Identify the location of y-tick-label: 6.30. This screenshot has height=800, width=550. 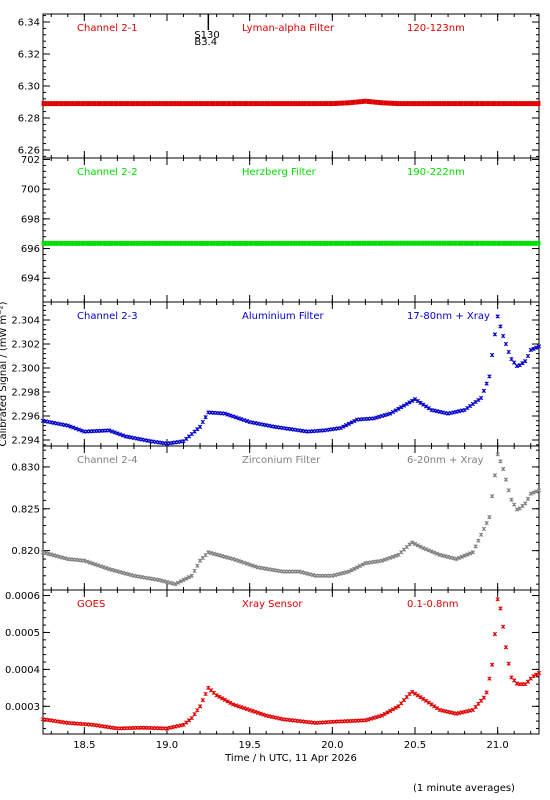
(29, 87).